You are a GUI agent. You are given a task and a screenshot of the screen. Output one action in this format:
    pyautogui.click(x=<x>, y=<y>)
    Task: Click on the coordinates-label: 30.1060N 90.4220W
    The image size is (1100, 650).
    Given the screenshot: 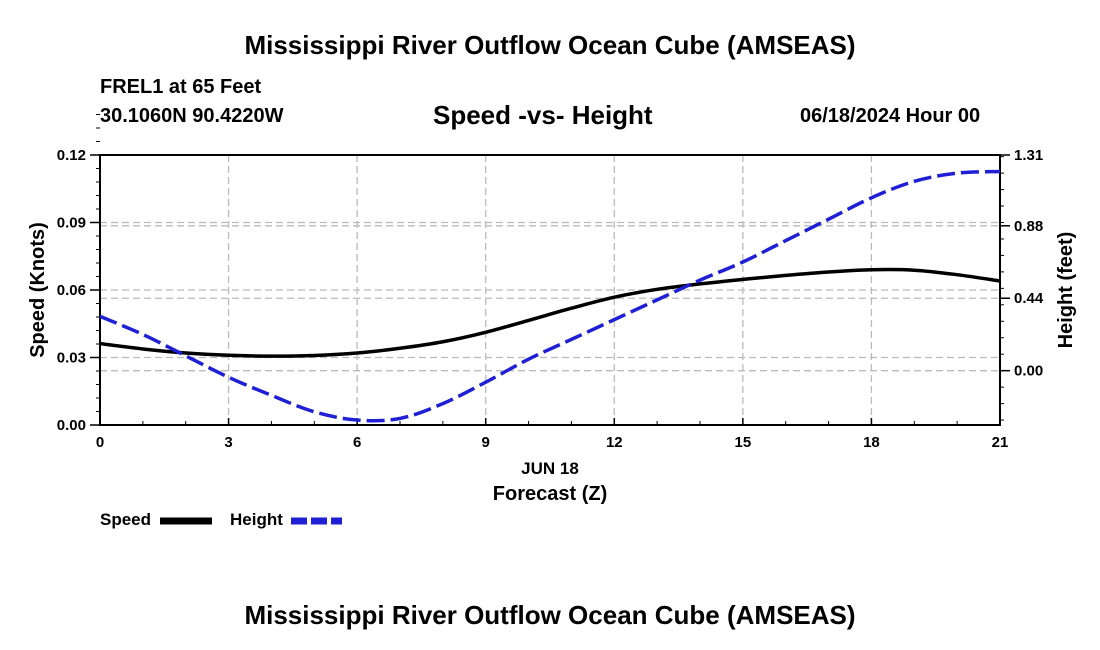 What is the action you would take?
    pyautogui.click(x=192, y=116)
    